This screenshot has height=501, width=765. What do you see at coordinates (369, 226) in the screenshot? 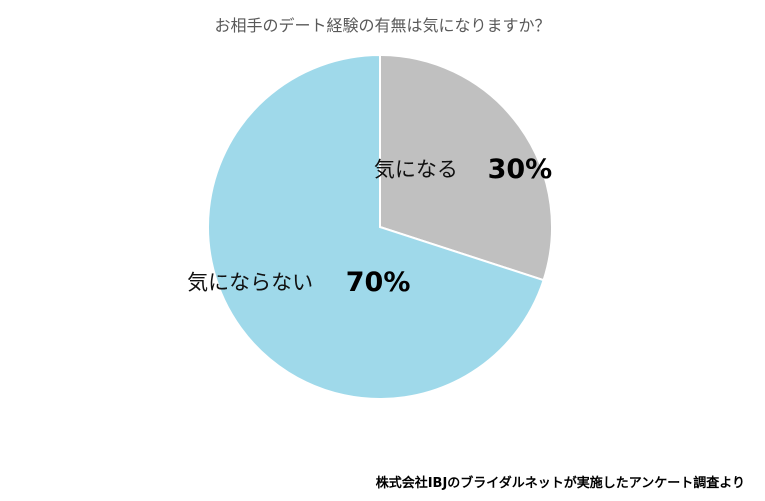
I see `pie-labels: 気になる 30% 気にならない 70%` at bounding box center [369, 226].